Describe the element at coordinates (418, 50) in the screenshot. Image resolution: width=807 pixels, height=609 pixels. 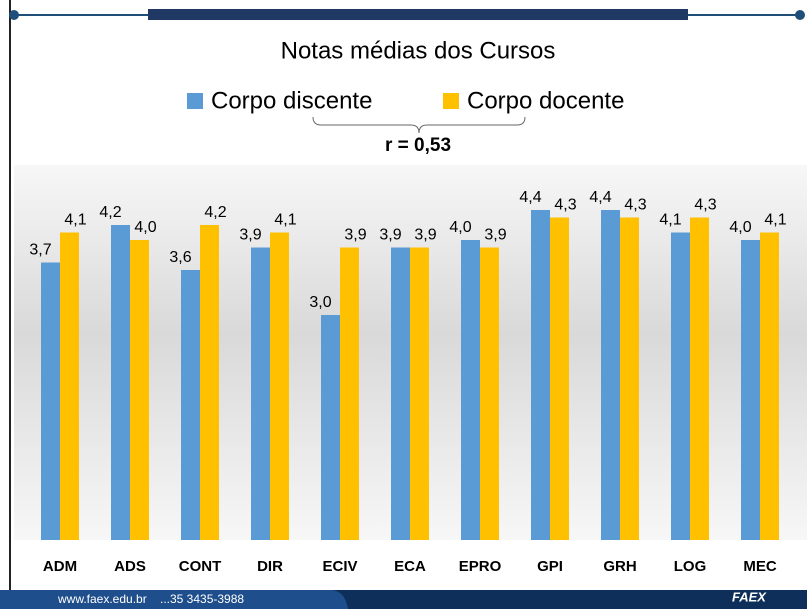
I see `chart-title: Notas médias dos Cursos` at that location.